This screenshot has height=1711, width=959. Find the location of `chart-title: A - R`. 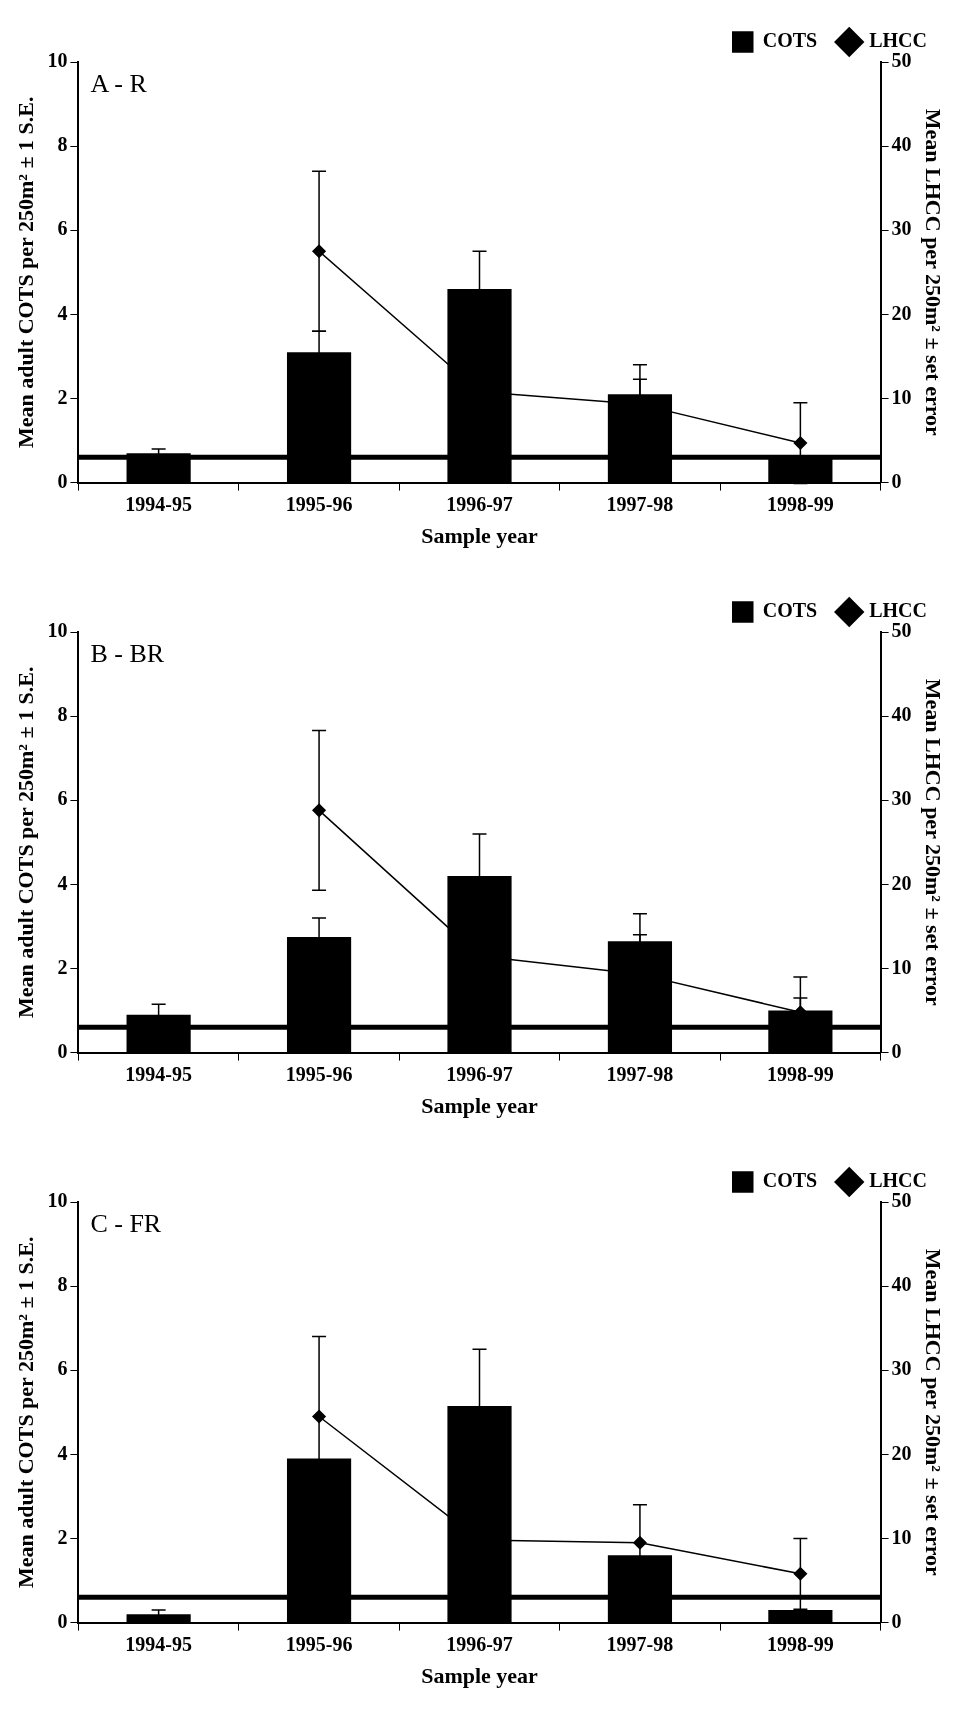

chart-title: A - R is located at coordinates (119, 83).